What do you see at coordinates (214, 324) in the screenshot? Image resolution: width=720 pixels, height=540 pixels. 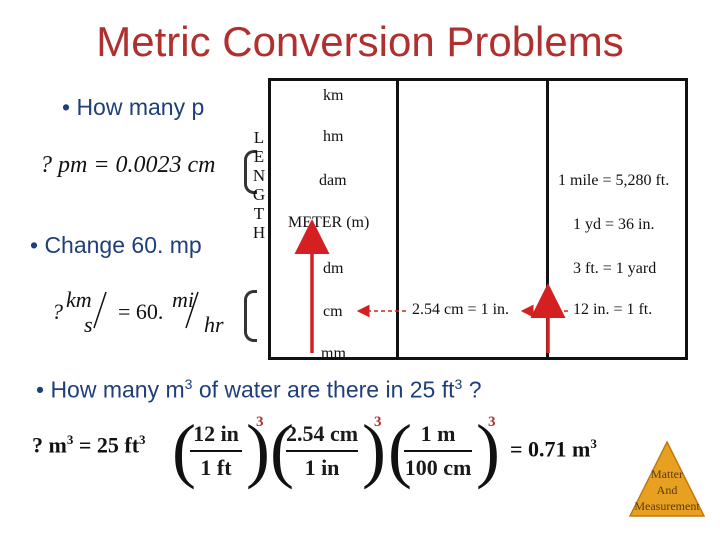 I see `rate-rhs-den: hr` at bounding box center [214, 324].